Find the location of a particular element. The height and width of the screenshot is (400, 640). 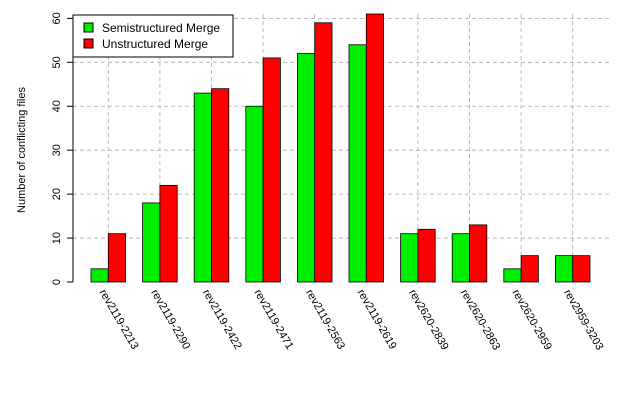

x-tick-label: rev2119-2422 is located at coordinates (222, 320).